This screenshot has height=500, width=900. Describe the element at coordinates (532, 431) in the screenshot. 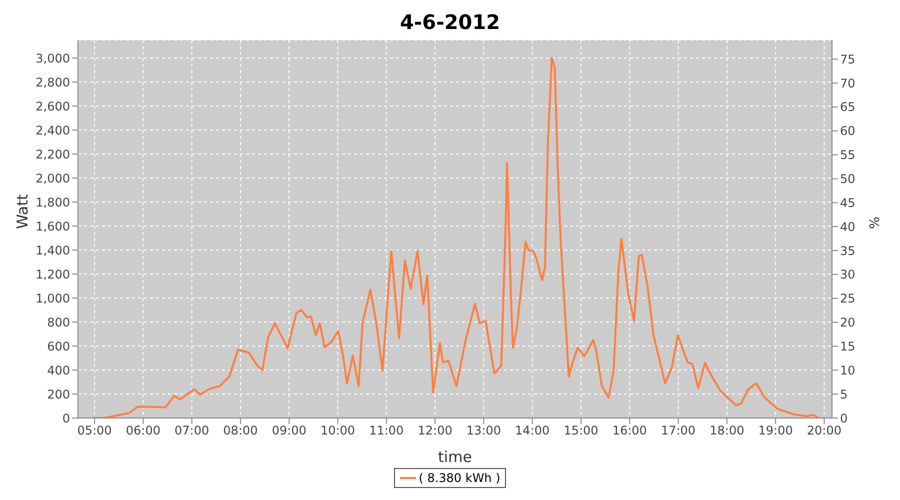

I see `x-tick-label: 14:00` at that location.